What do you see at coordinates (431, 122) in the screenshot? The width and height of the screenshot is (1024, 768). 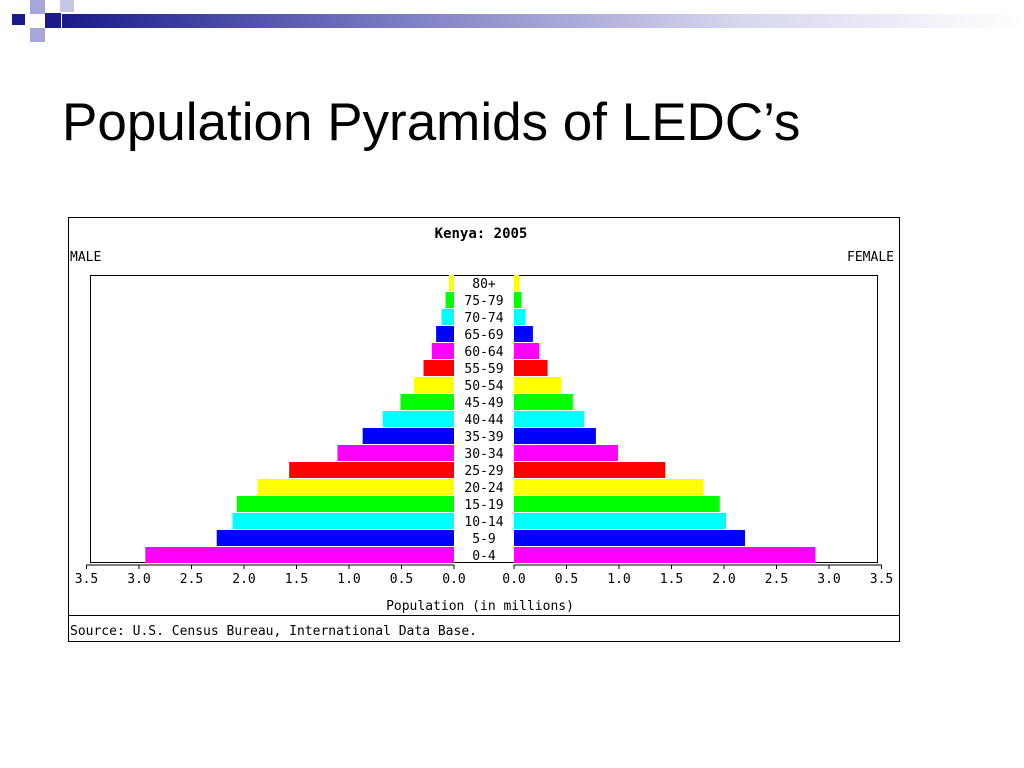 I see `slide-title: Population Pyramids of LEDC’s` at bounding box center [431, 122].